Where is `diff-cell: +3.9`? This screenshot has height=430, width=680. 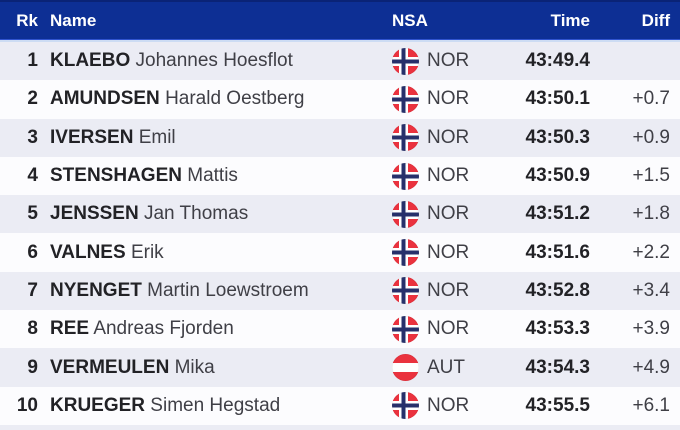 diff-cell: +3.9 is located at coordinates (651, 329).